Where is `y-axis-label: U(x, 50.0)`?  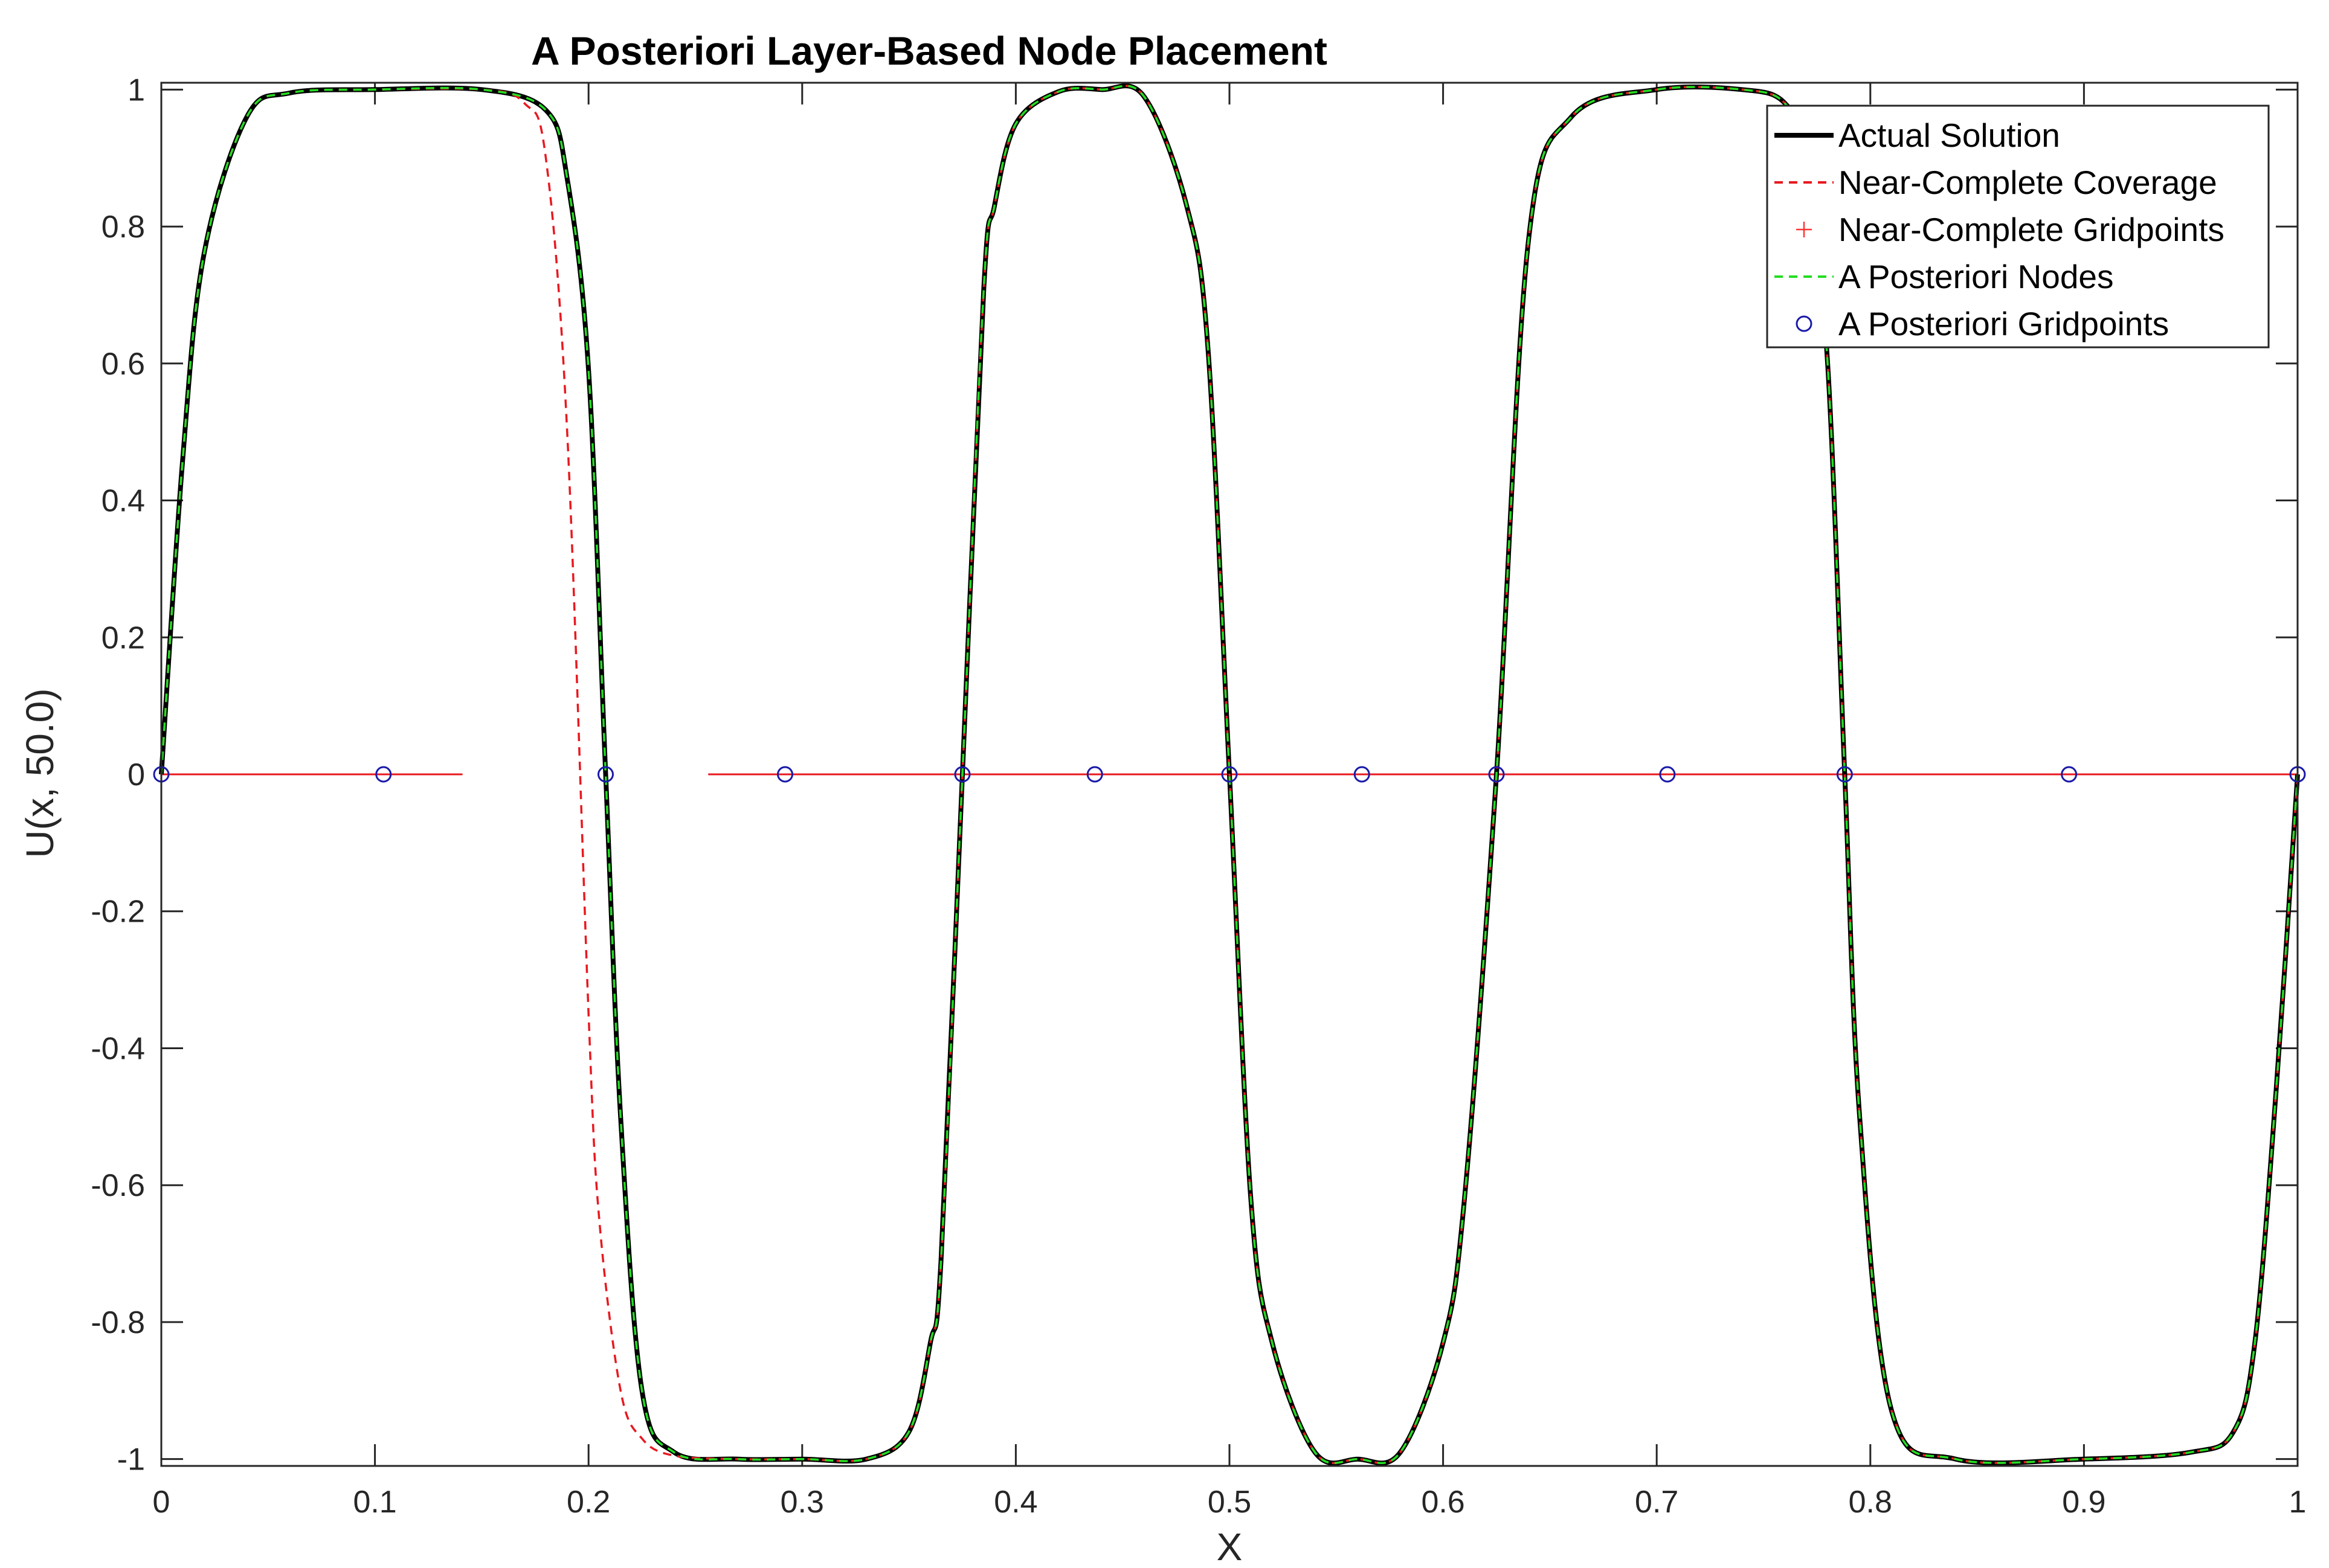 y-axis-label: U(x, 50.0) is located at coordinates (40, 773).